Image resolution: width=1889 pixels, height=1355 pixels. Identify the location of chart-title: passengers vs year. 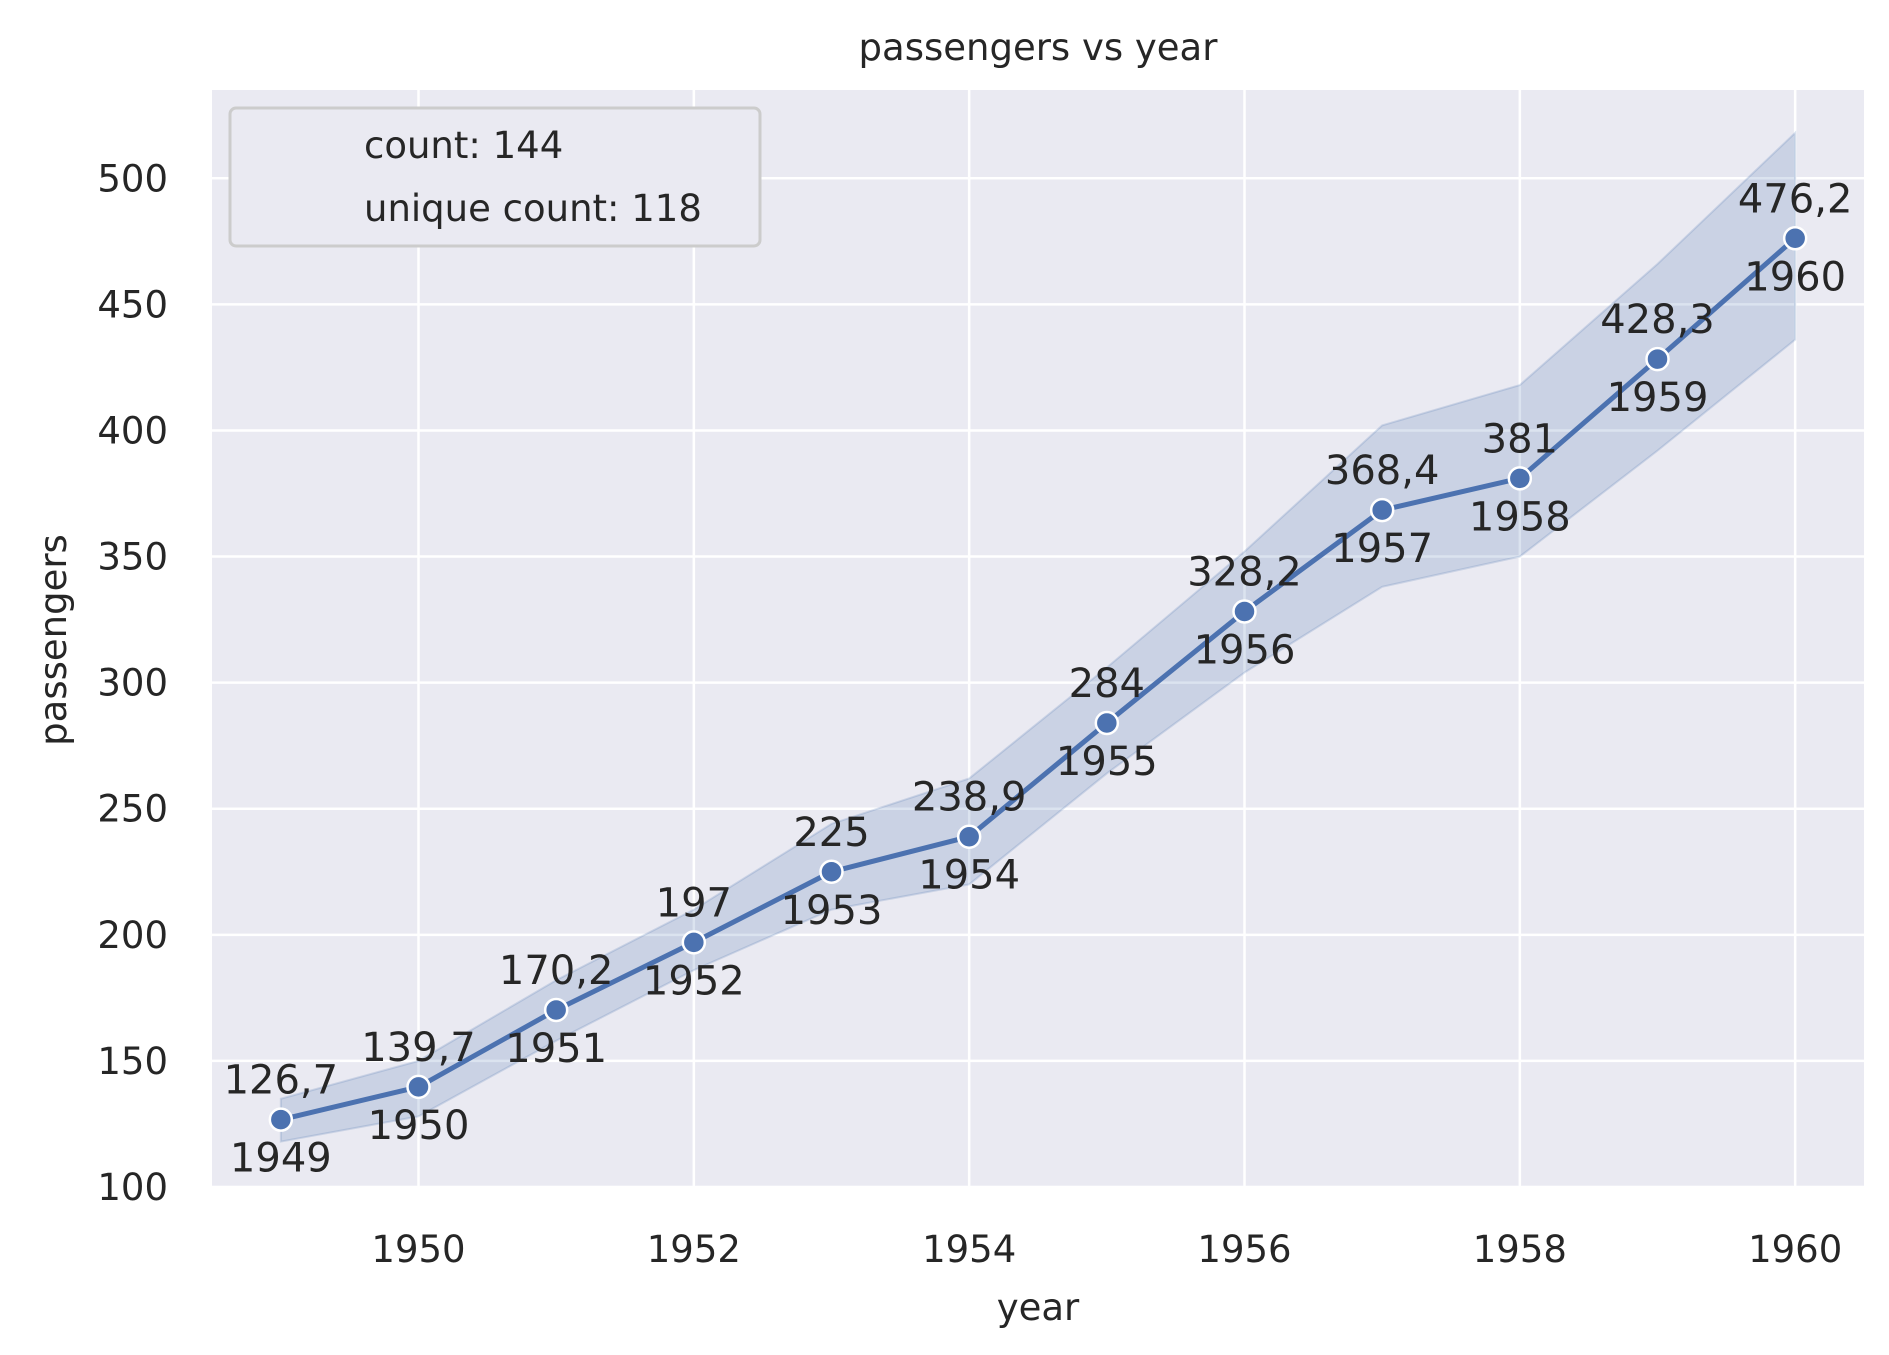
(1039, 47).